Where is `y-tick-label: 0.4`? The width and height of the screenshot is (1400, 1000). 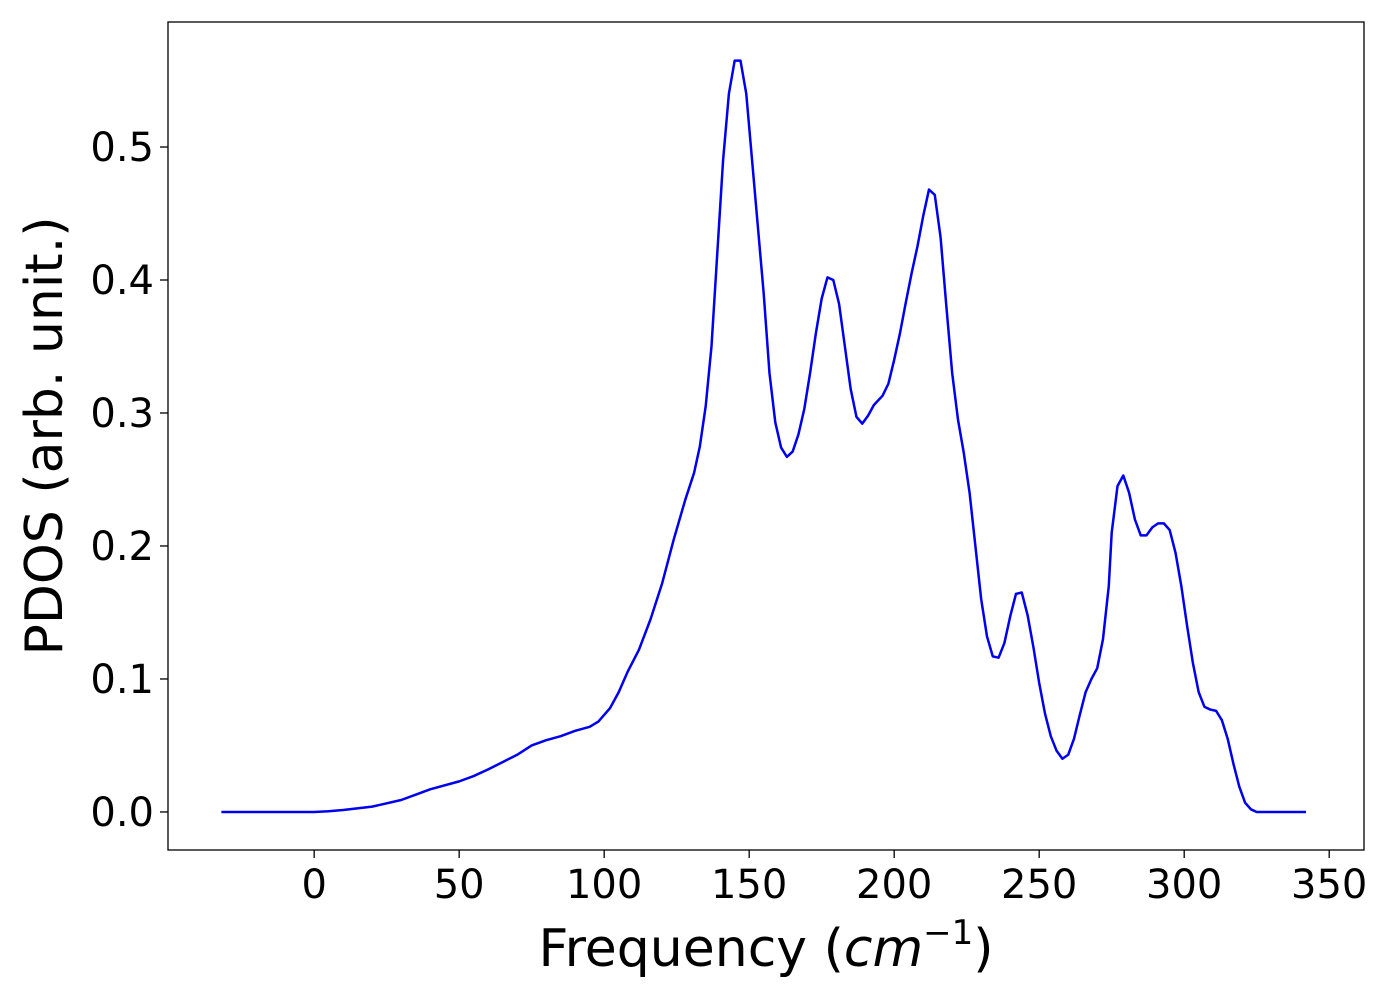 y-tick-label: 0.4 is located at coordinates (122, 281).